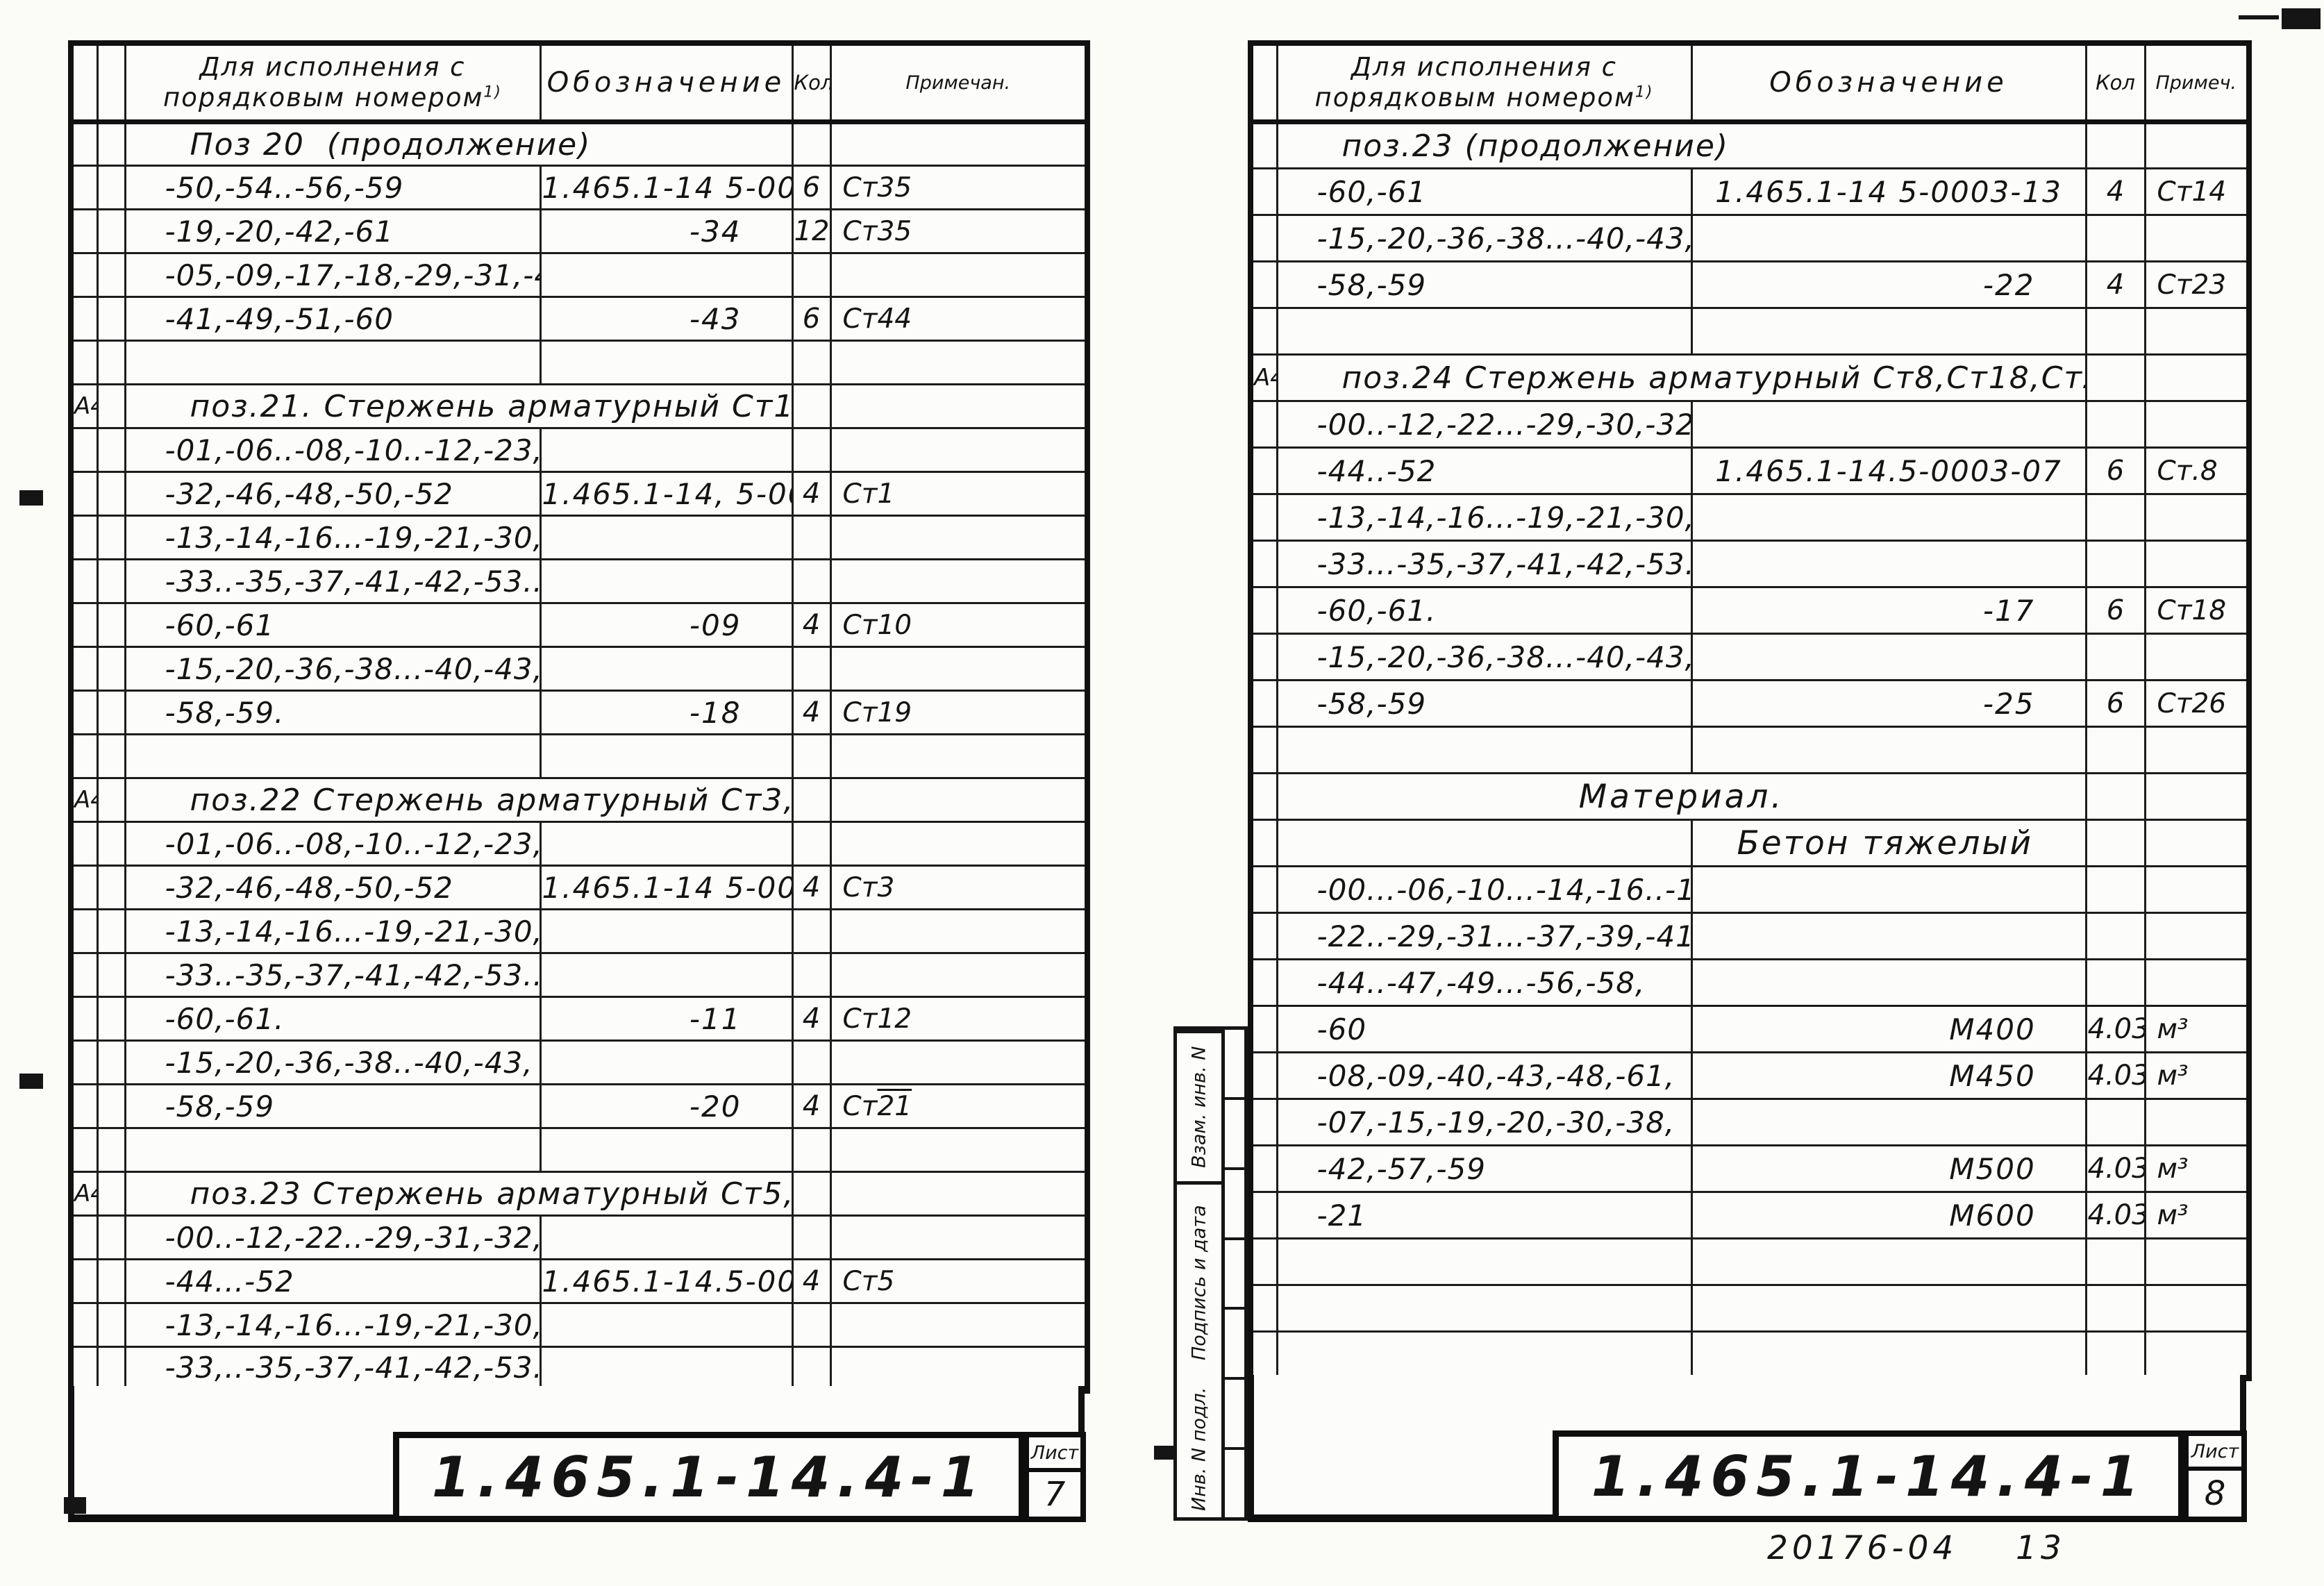  What do you see at coordinates (1888, 1215) in the screenshot?
I see `designation-cell: М600` at bounding box center [1888, 1215].